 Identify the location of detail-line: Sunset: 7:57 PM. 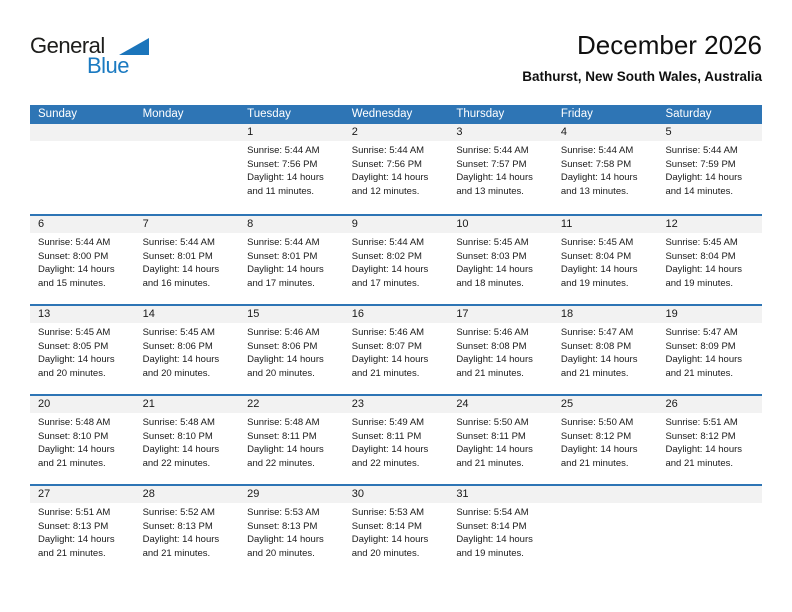
(491, 164).